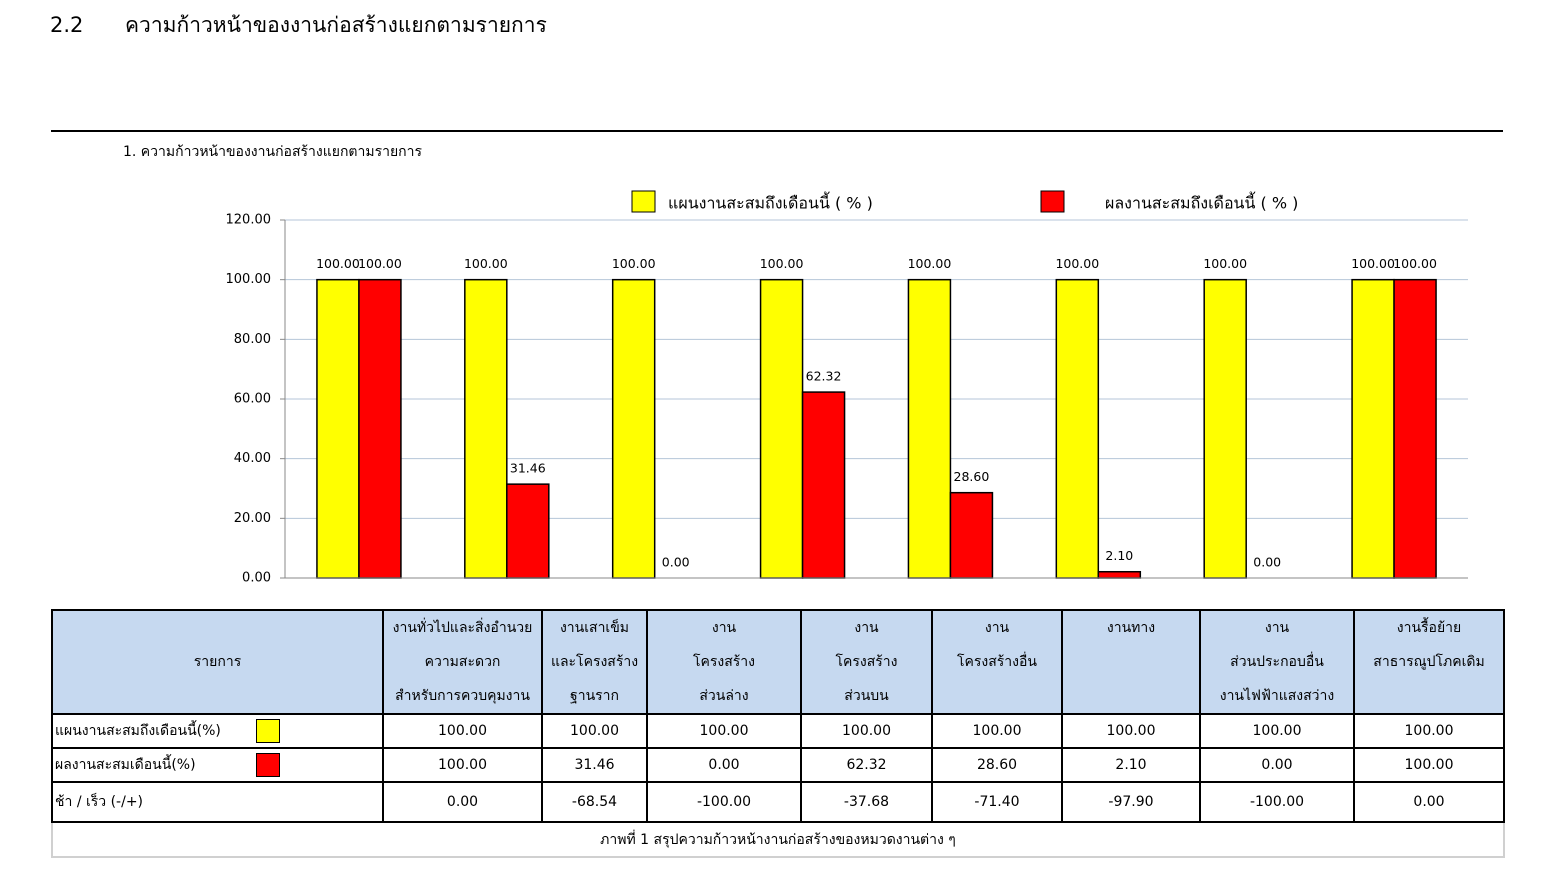 The image size is (1554, 886). Describe the element at coordinates (997, 802) in the screenshot. I see `table-cell: -71.40` at that location.